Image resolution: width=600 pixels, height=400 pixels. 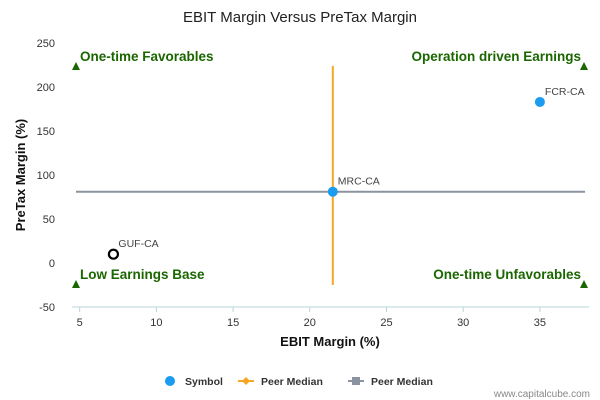 I want to click on x-tick-label: 20, so click(x=310, y=323).